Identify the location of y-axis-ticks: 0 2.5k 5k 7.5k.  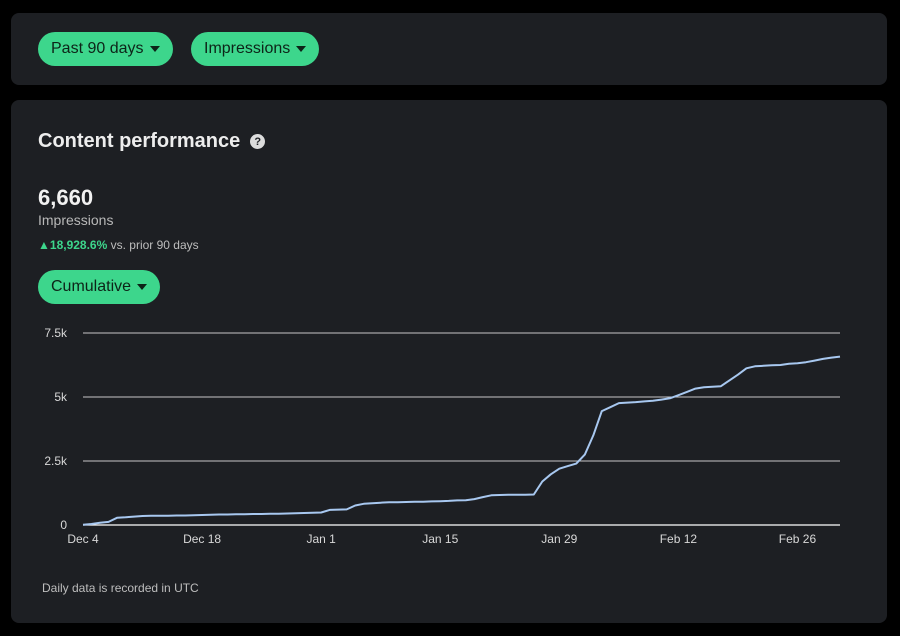
(56, 429).